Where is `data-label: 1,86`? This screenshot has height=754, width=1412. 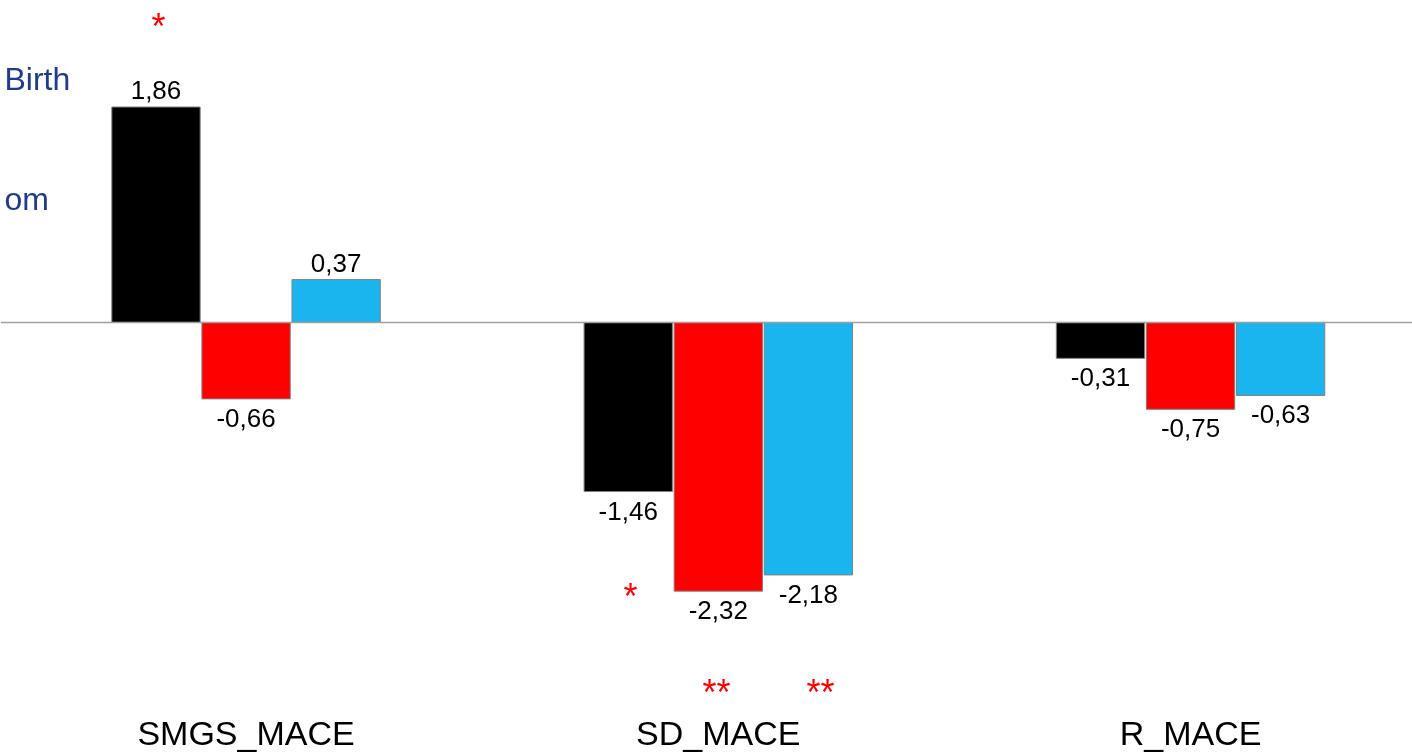 data-label: 1,86 is located at coordinates (156, 90).